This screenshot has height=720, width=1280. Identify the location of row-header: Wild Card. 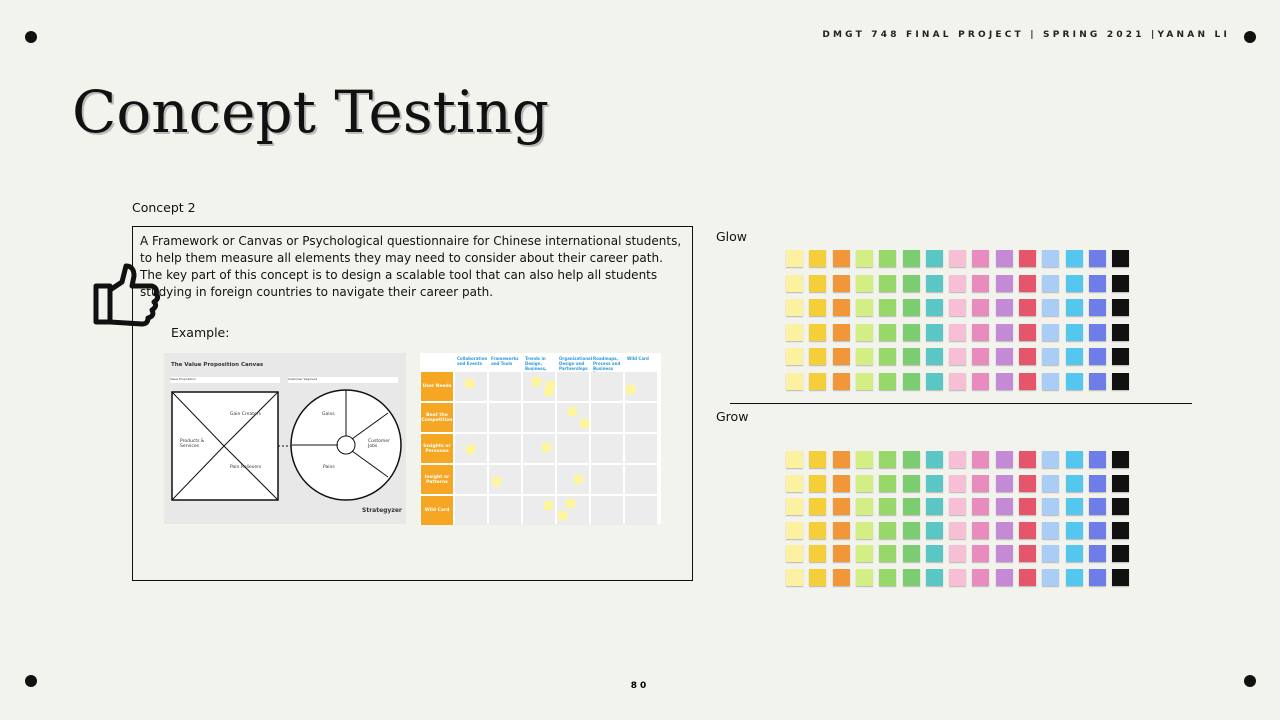
(437, 510).